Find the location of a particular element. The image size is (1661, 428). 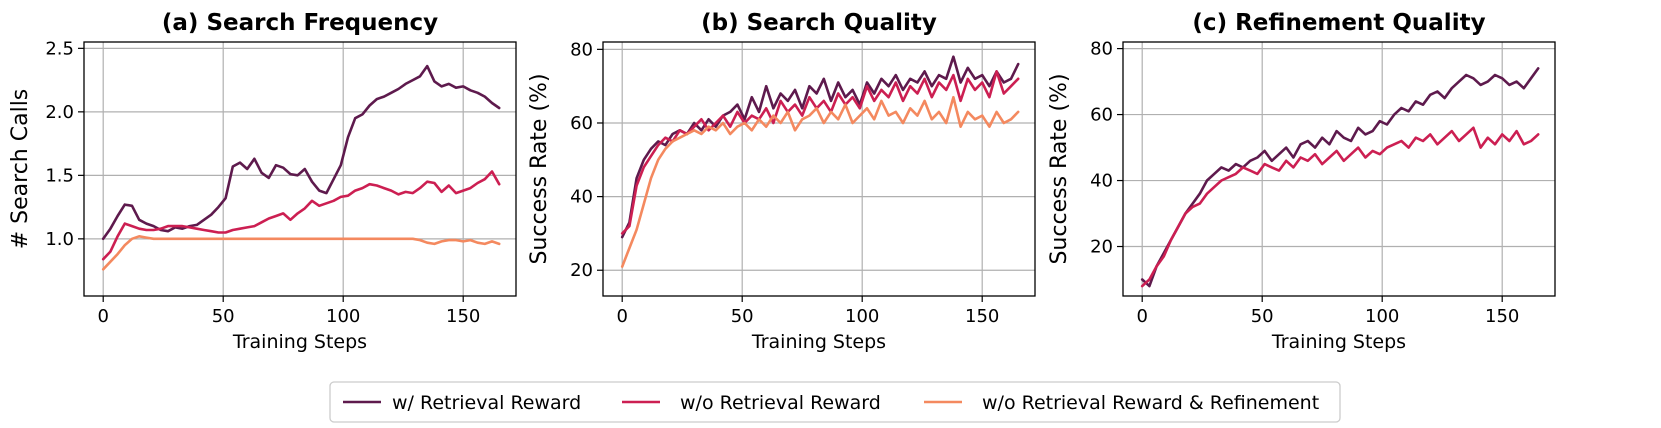

search-frequency-series-2-line is located at coordinates (301, 253).